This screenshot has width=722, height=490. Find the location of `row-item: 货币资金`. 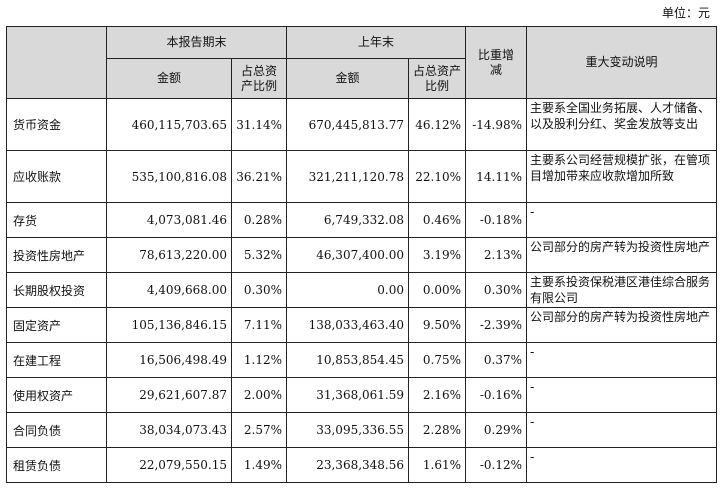

row-item: 货币资金 is located at coordinates (56, 124).